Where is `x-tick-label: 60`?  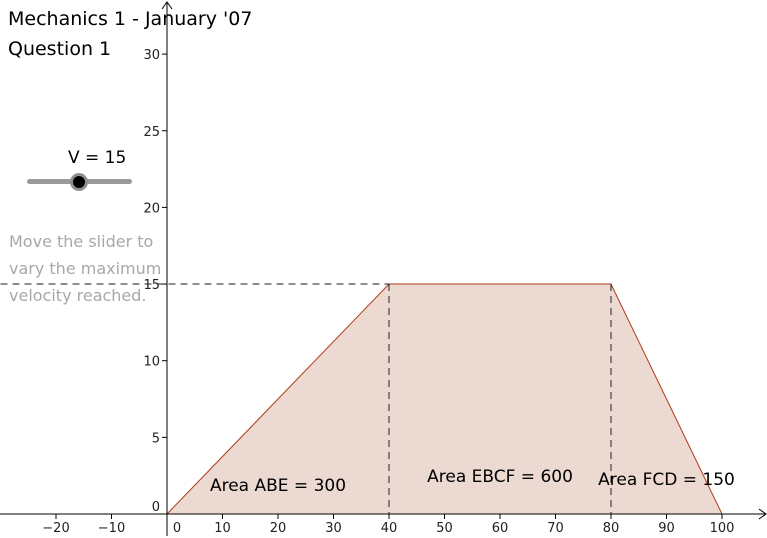
x-tick-label: 60 is located at coordinates (500, 528).